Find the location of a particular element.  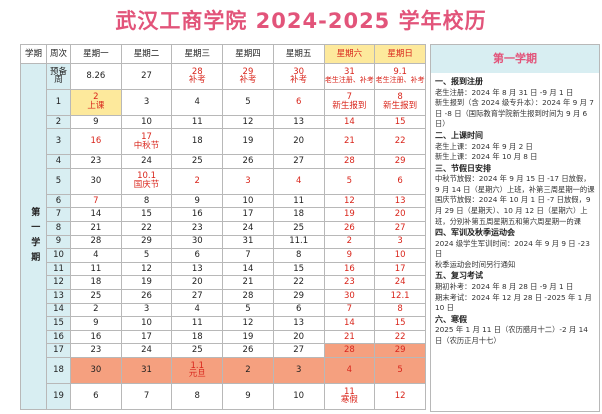

day-number: 6 is located at coordinates (96, 395).